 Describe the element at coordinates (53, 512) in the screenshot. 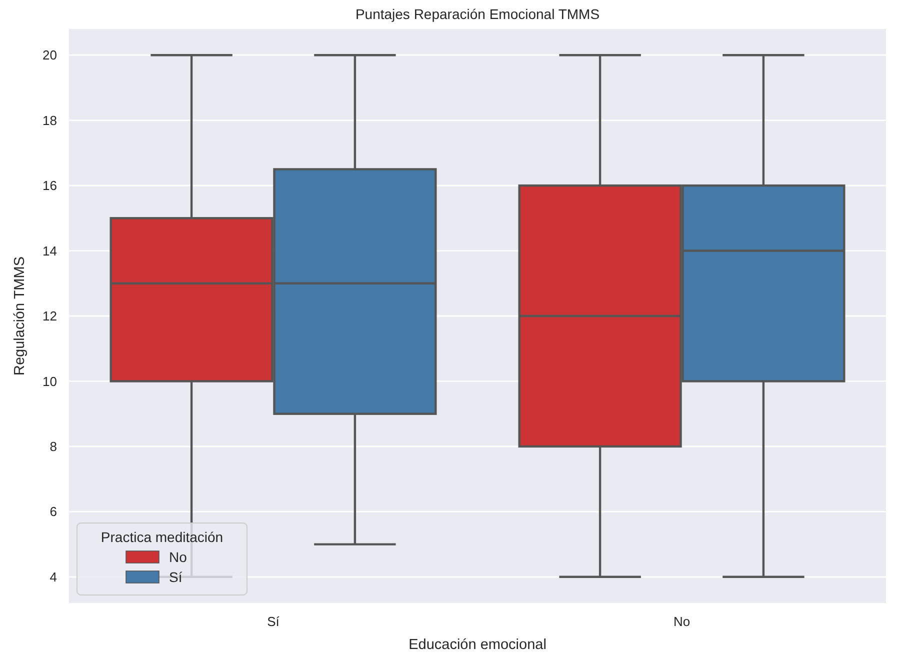

I see `y-tick-label: 6` at that location.